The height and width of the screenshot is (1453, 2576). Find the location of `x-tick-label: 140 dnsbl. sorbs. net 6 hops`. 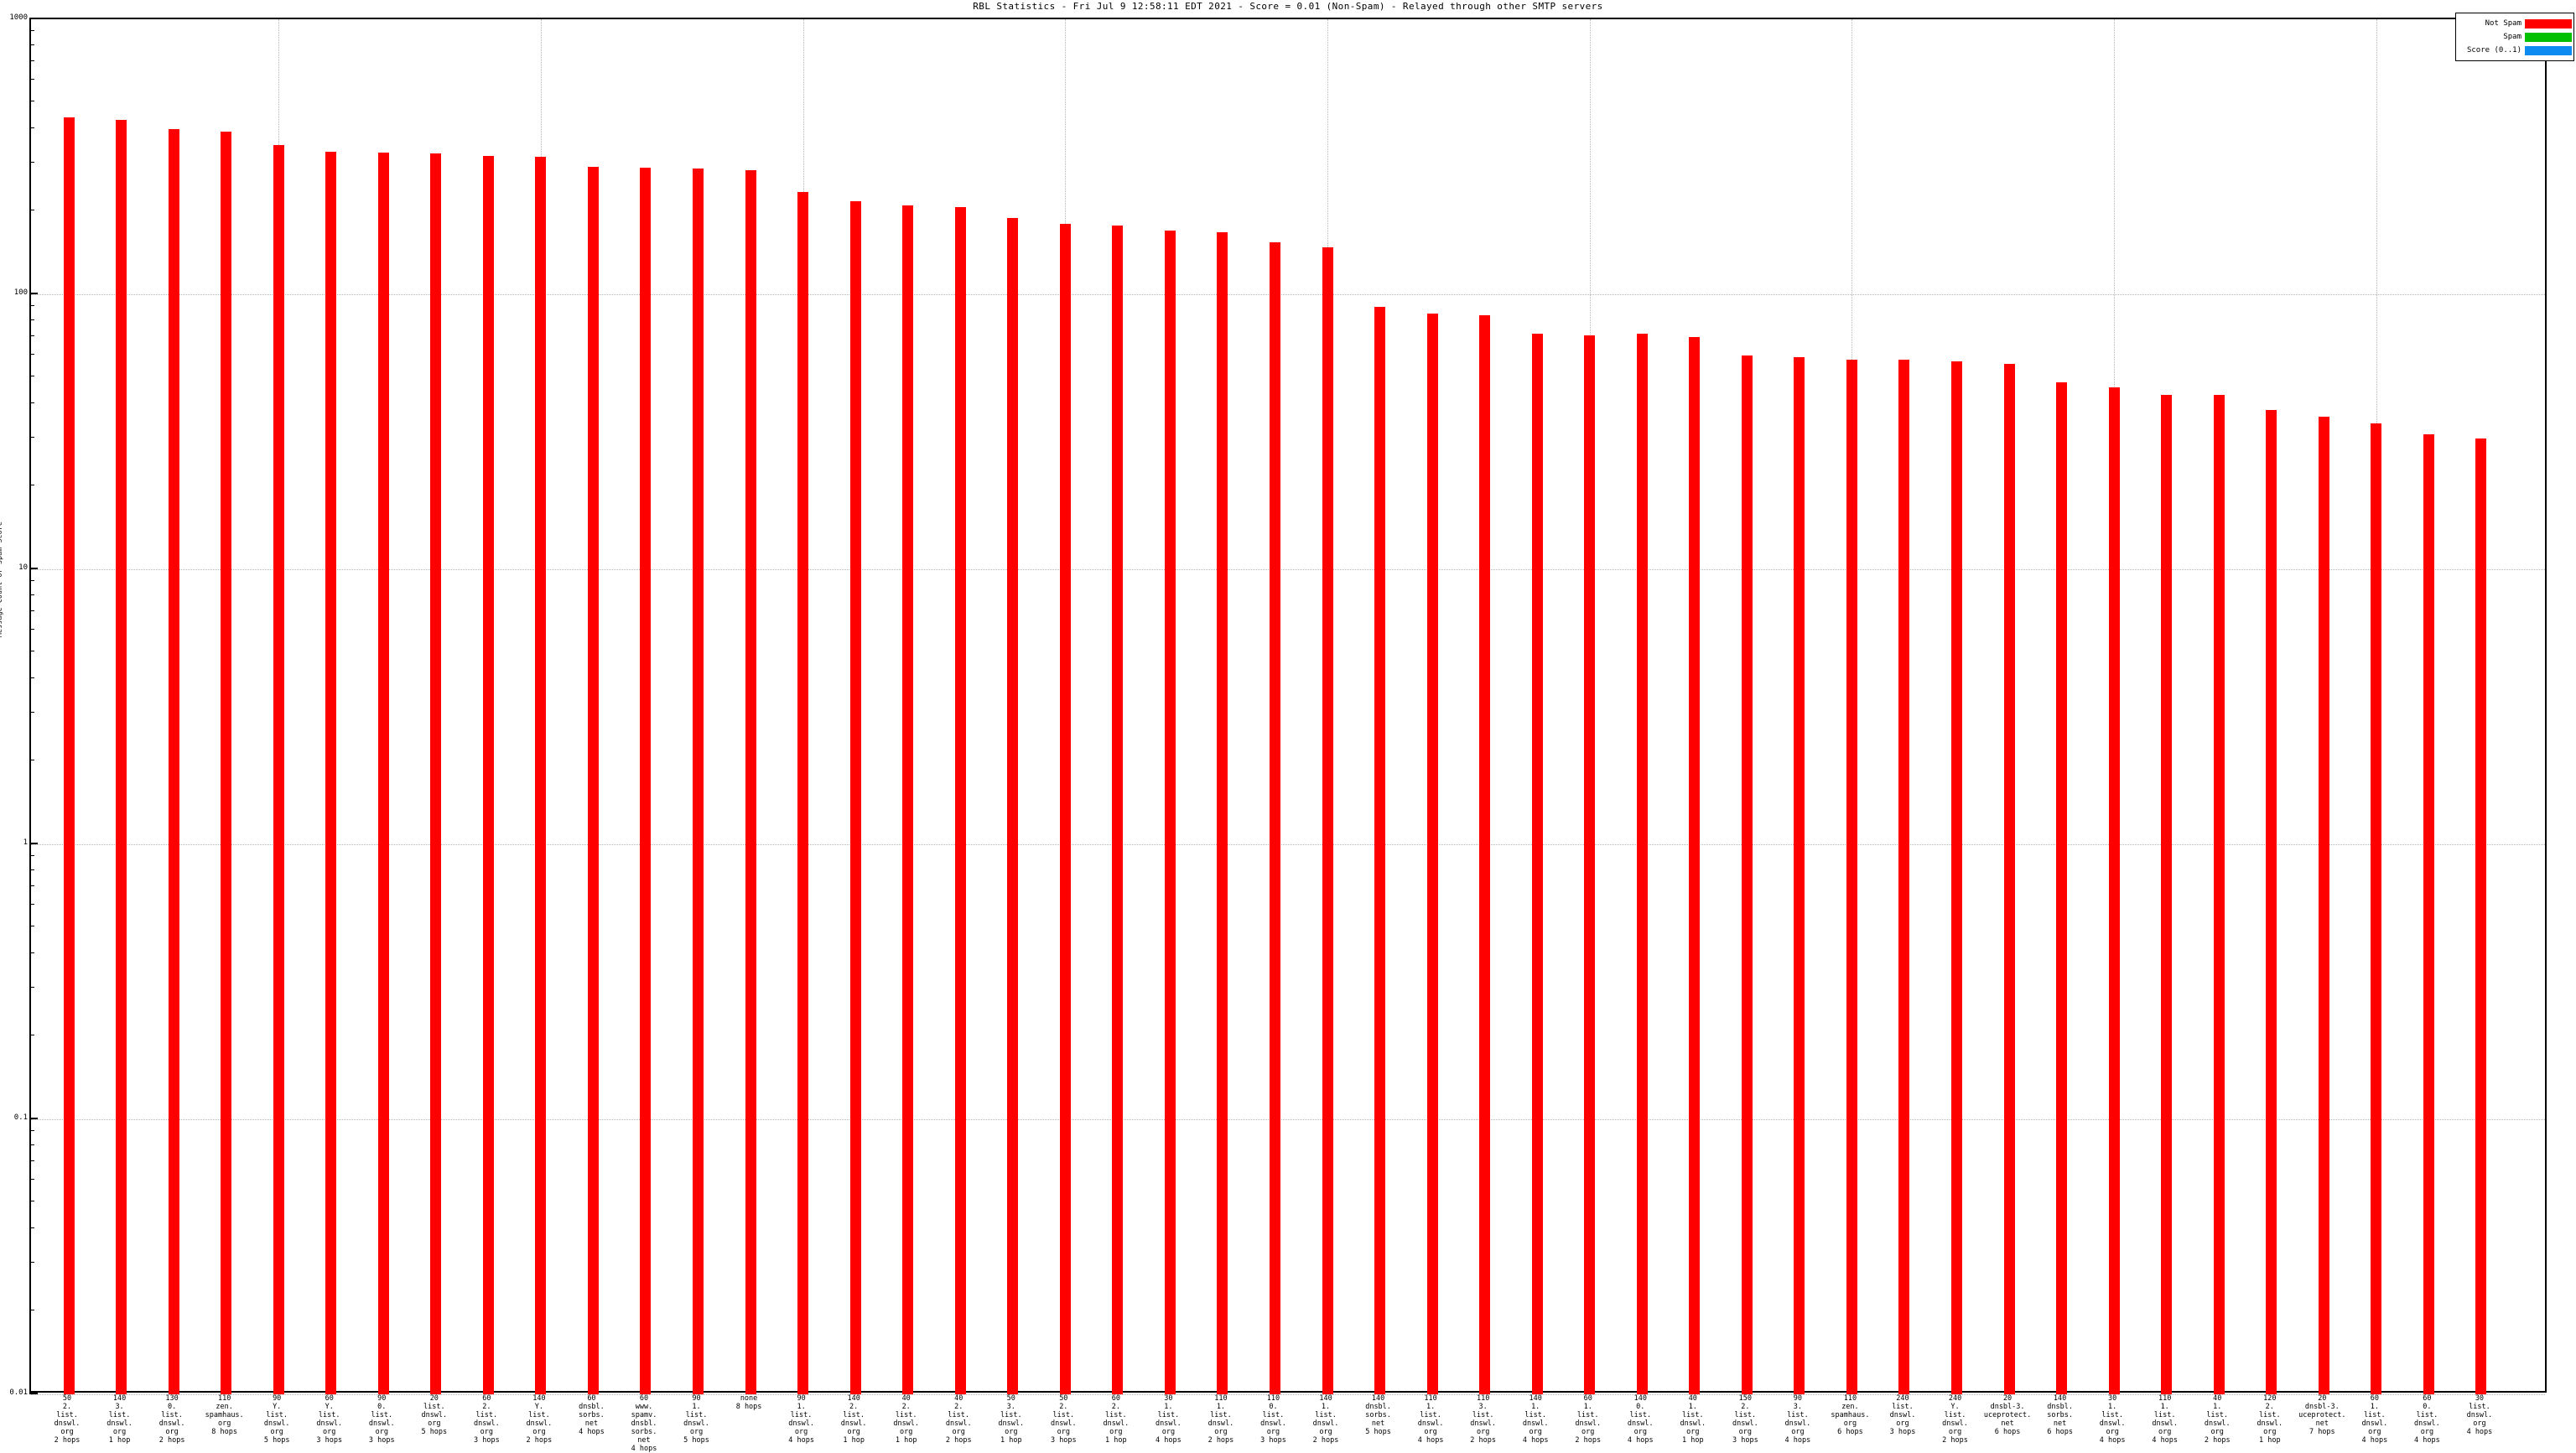

x-tick-label: 140 dnsbl. sorbs. net 6 hops is located at coordinates (2059, 1415).